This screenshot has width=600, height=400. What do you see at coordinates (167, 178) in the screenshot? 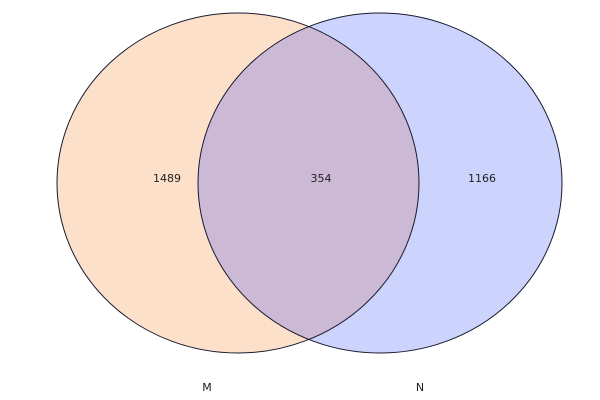
I see `set-m-only-count: 1489` at bounding box center [167, 178].